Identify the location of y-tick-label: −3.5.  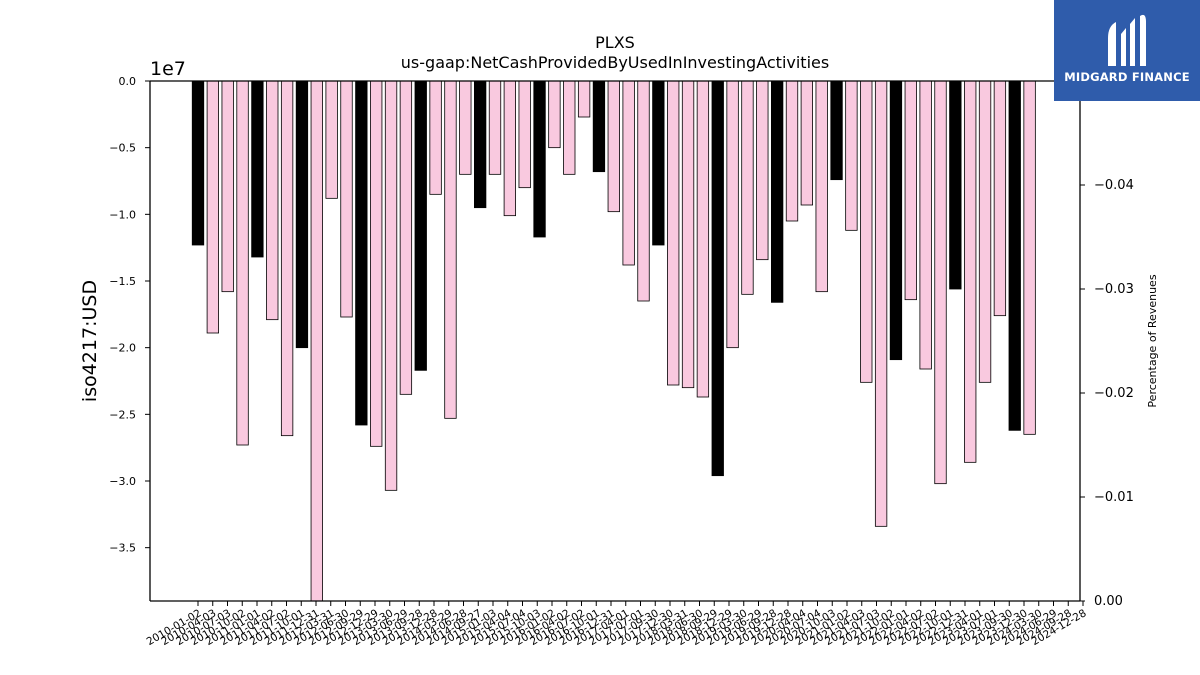
(122, 548).